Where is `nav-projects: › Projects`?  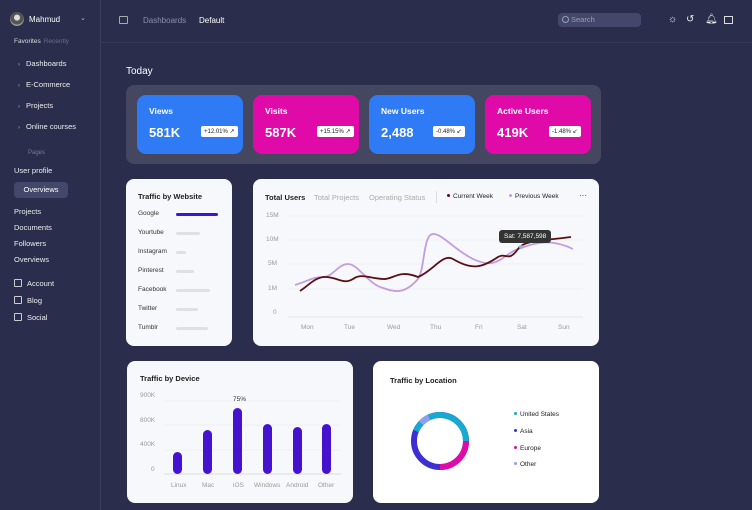
nav-projects: › Projects is located at coordinates (36, 105).